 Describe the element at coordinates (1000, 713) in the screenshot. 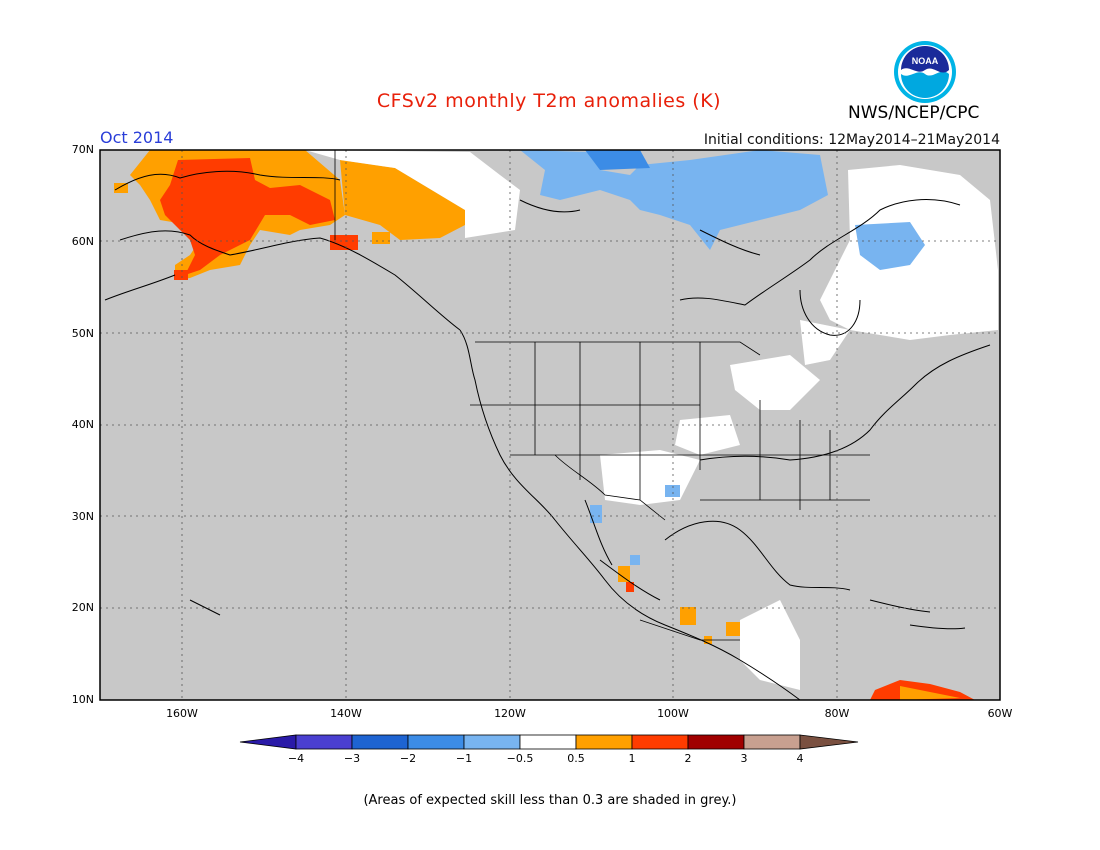

I see `lon-label: 60W` at that location.